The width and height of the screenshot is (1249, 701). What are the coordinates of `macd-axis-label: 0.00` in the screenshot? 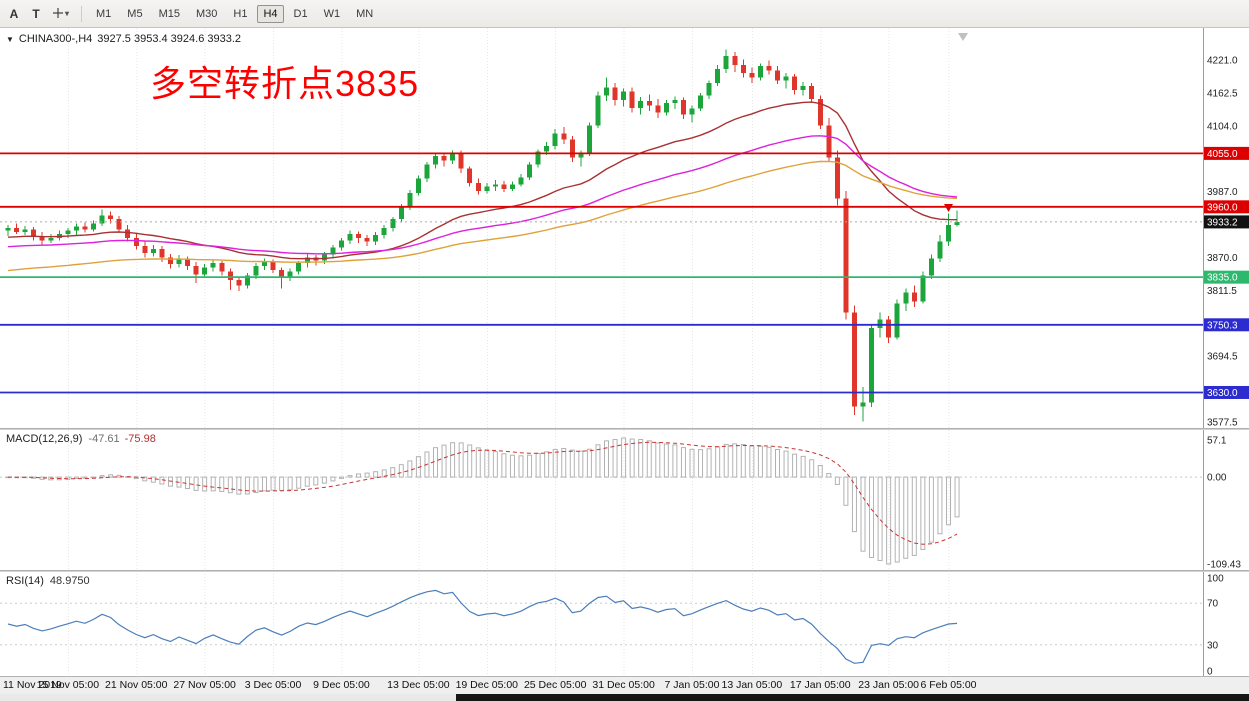 It's located at (1217, 478).